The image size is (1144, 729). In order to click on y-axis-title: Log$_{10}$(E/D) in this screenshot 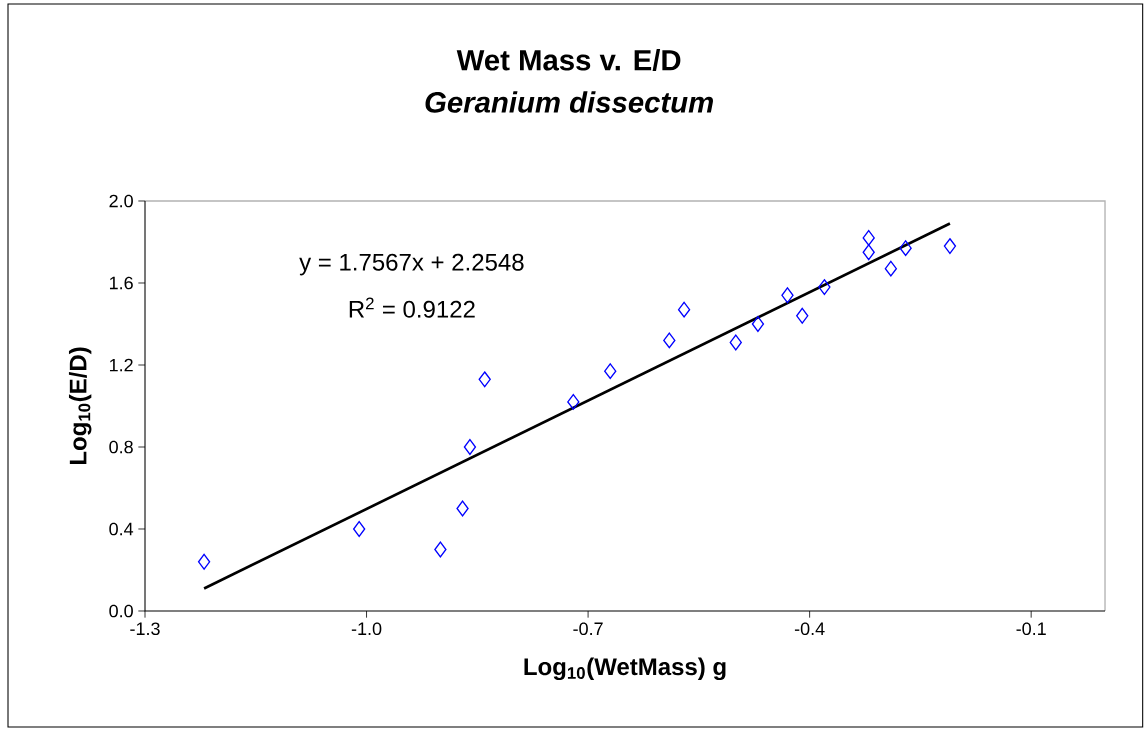, I will do `click(80, 406)`.